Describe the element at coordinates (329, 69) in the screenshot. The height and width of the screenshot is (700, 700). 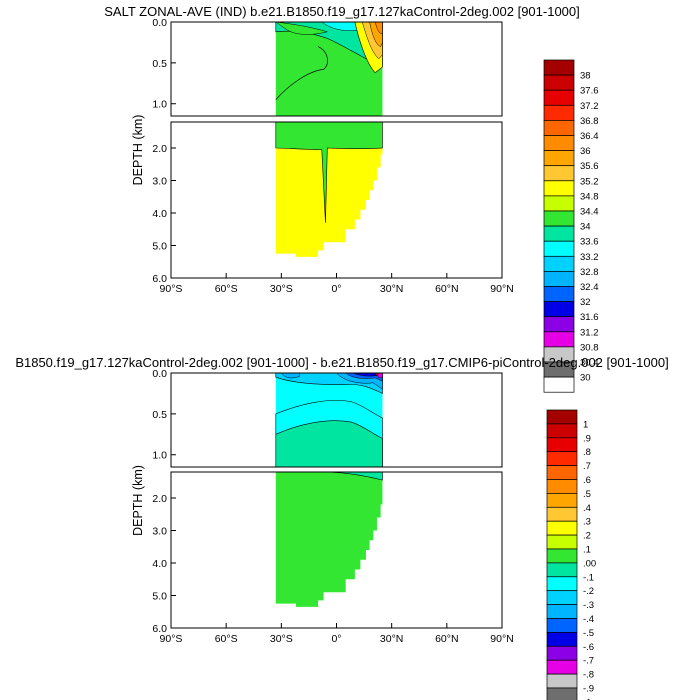
I see `upper-field` at that location.